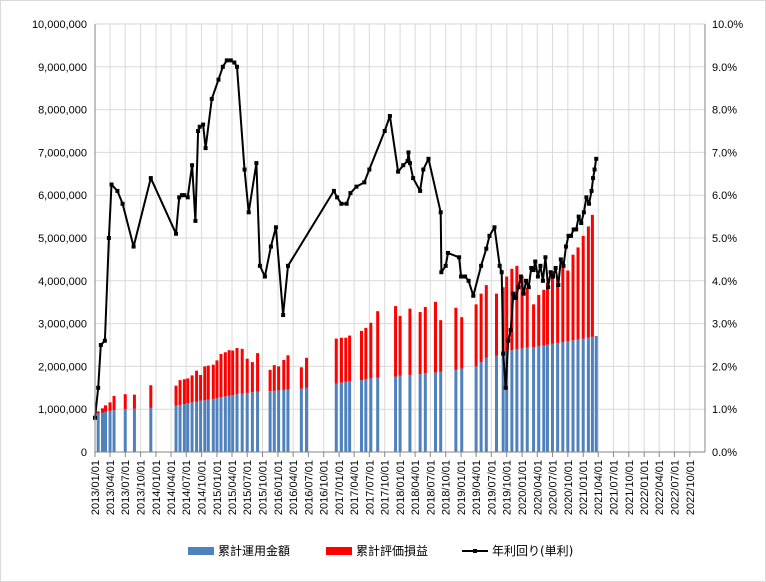 This screenshot has height=582, width=766. What do you see at coordinates (62, 325) in the screenshot?
I see `left-tick-label: 3,000,000` at bounding box center [62, 325].